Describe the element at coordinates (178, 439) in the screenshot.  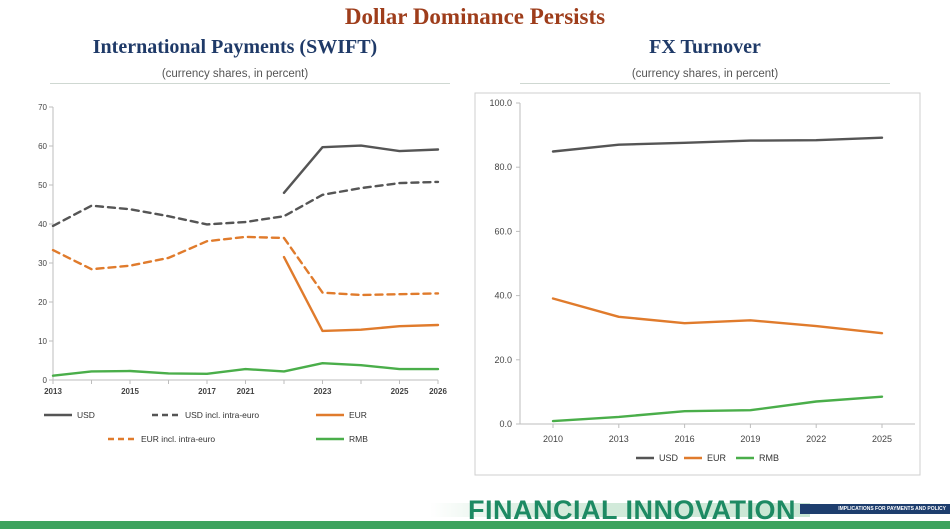
I see `legend-label-eur-incl-intra-euro: EUR incl. intra-euro` at that location.